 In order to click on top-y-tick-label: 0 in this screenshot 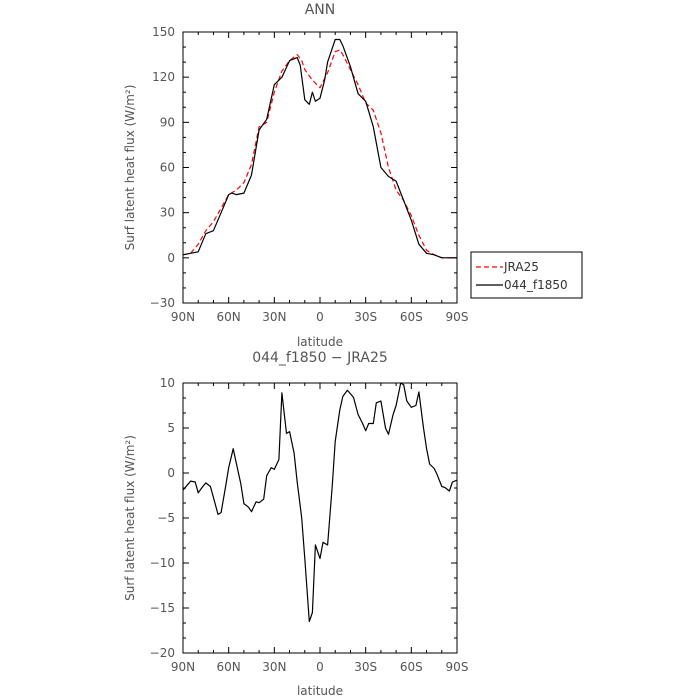, I will do `click(171, 258)`.